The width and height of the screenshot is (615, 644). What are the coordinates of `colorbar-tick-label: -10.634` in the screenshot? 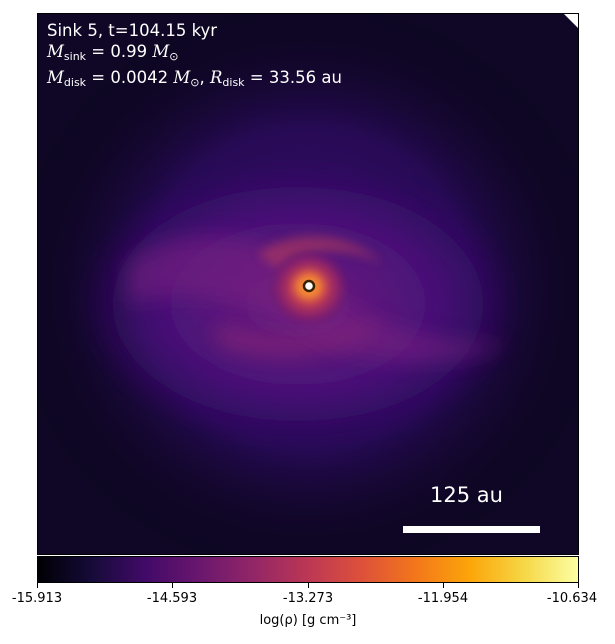 It's located at (572, 598).